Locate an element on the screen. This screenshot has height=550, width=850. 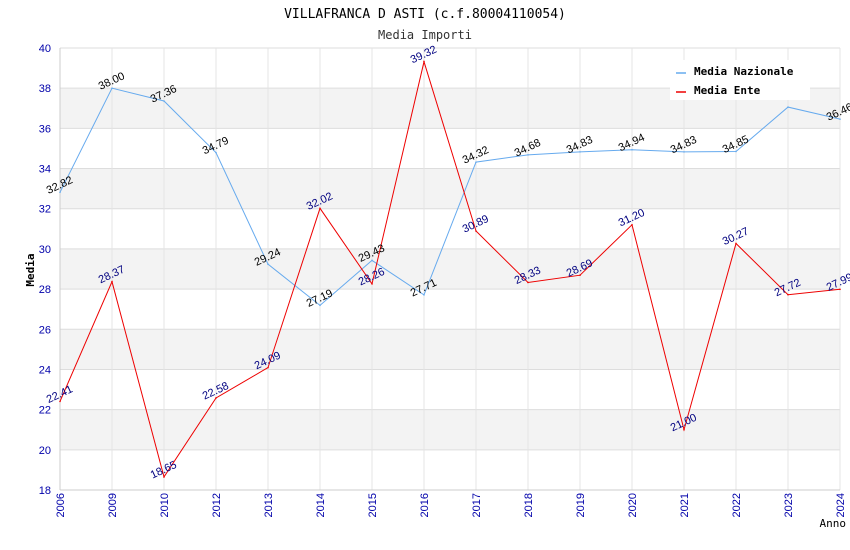
x-tick-label: 2012 is located at coordinates (217, 505).